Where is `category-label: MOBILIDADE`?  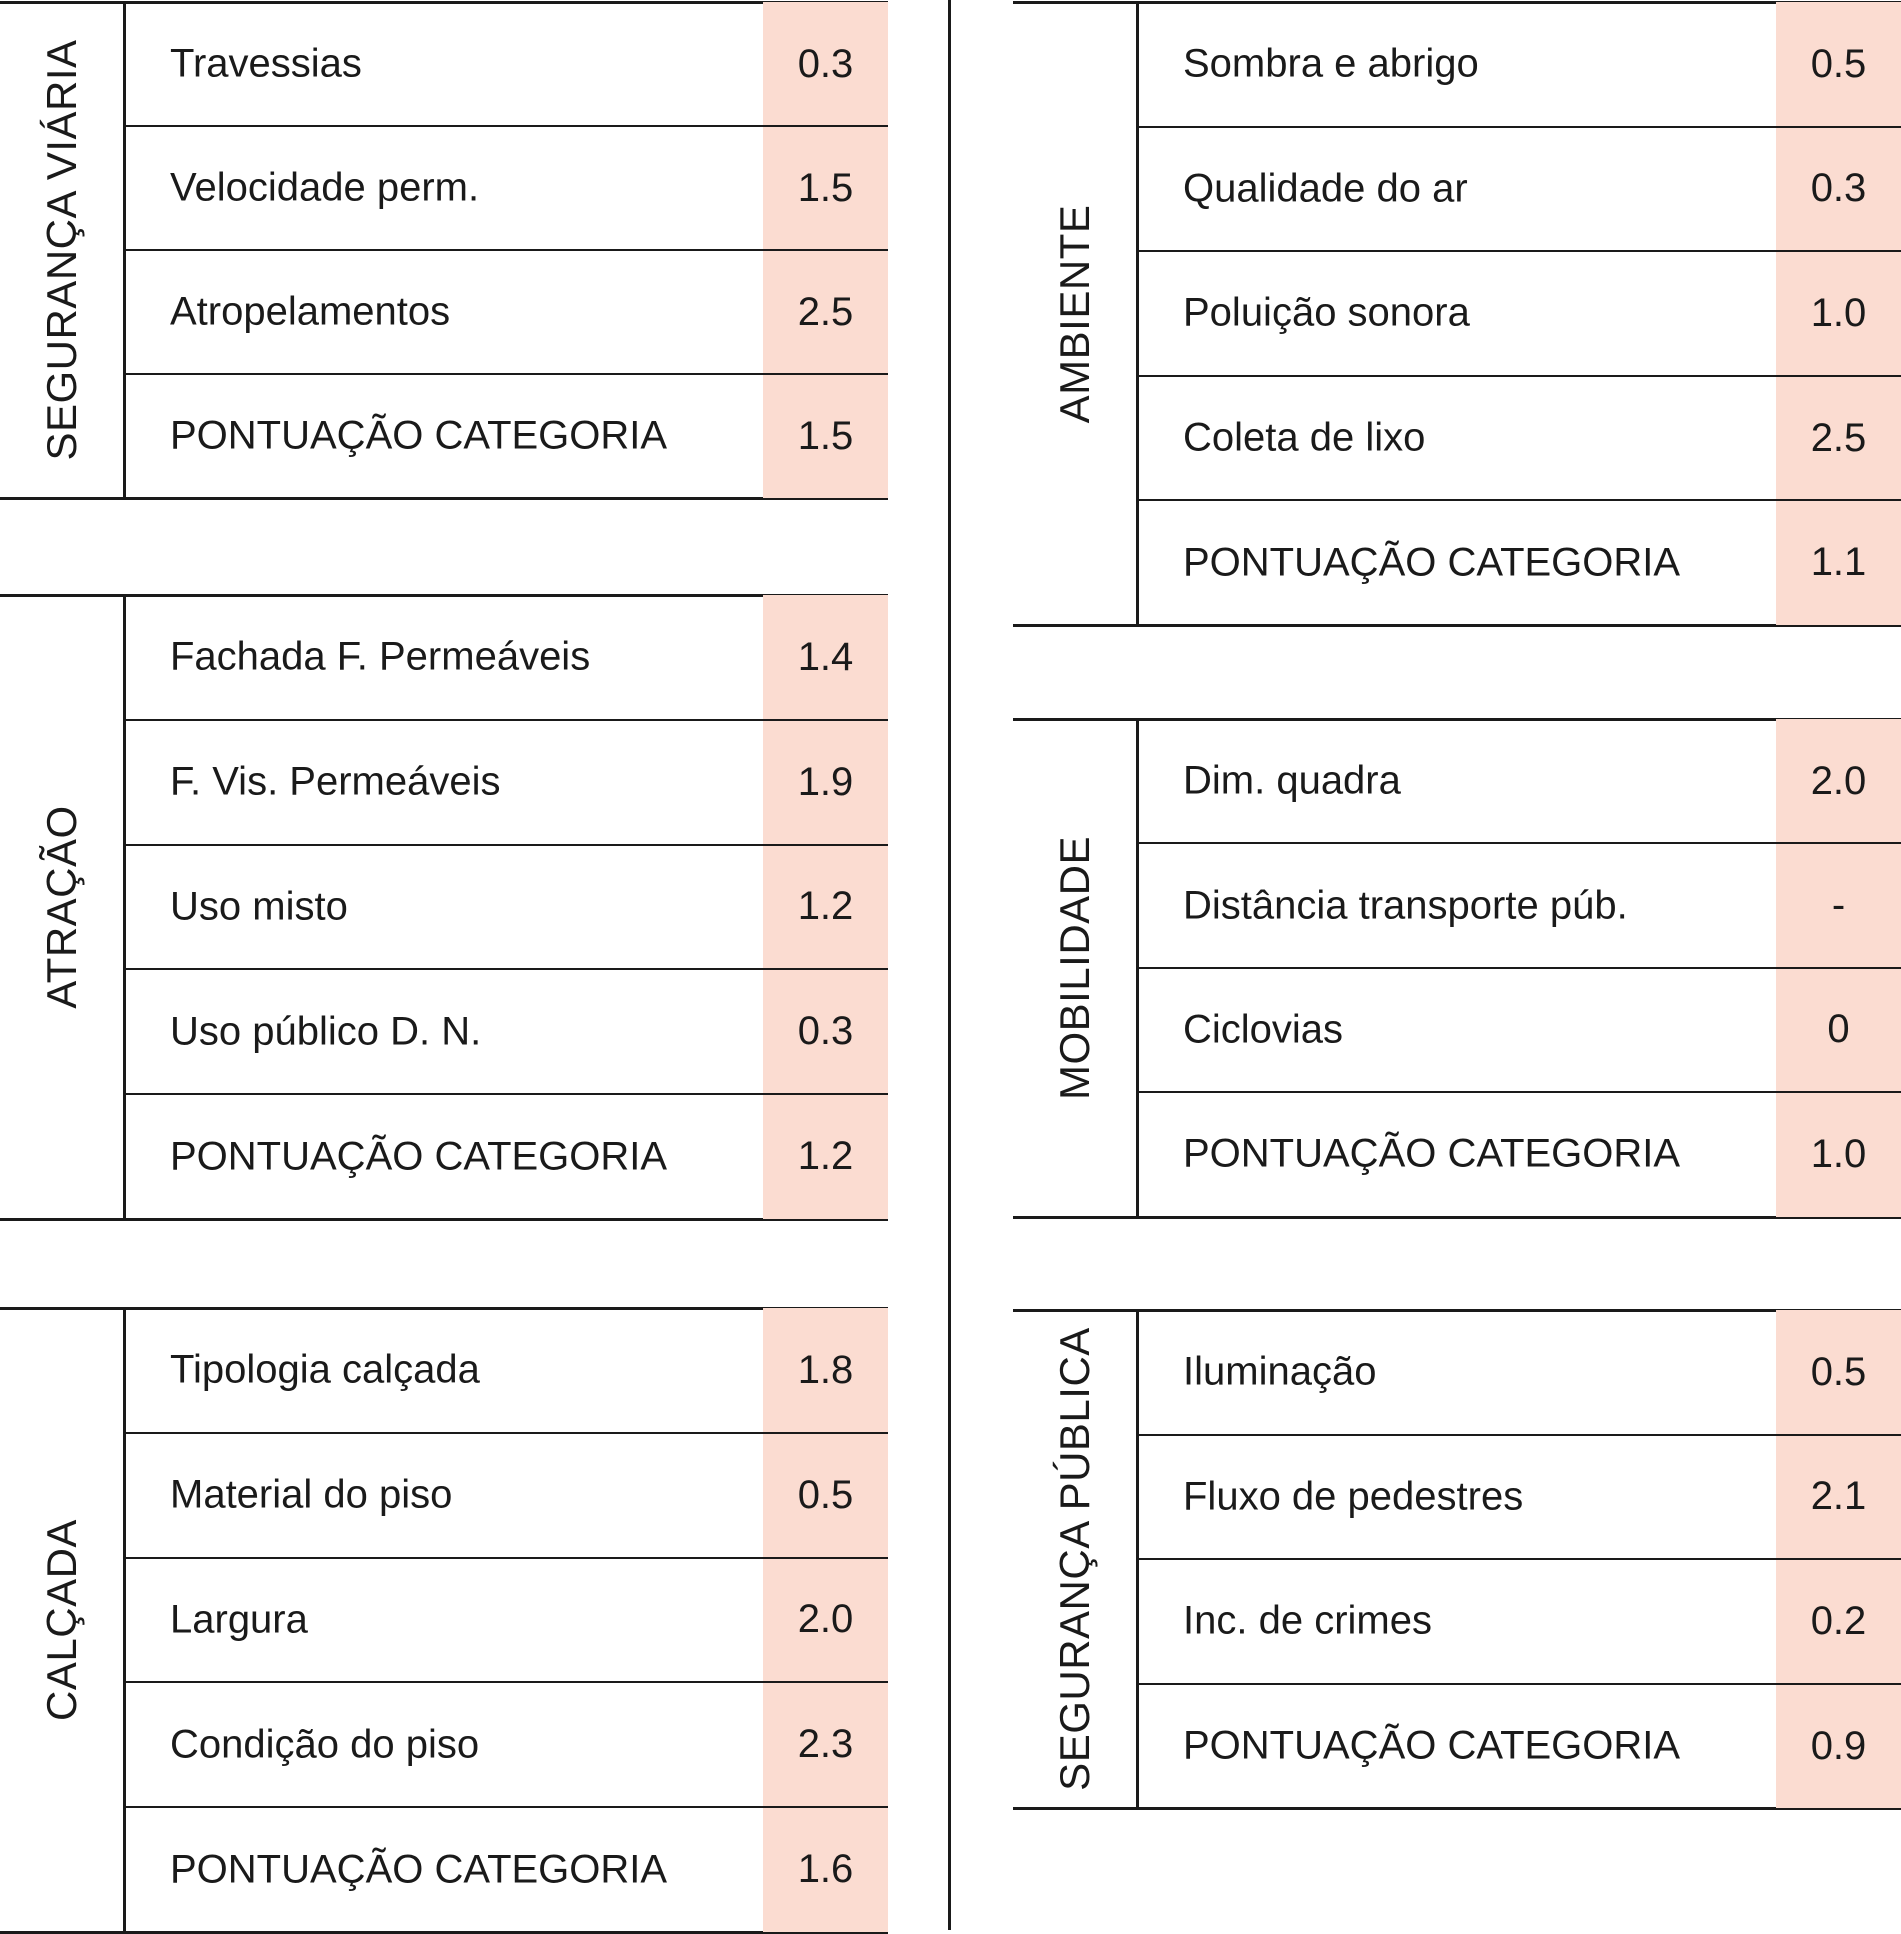
category-label: MOBILIDADE is located at coordinates (1074, 967).